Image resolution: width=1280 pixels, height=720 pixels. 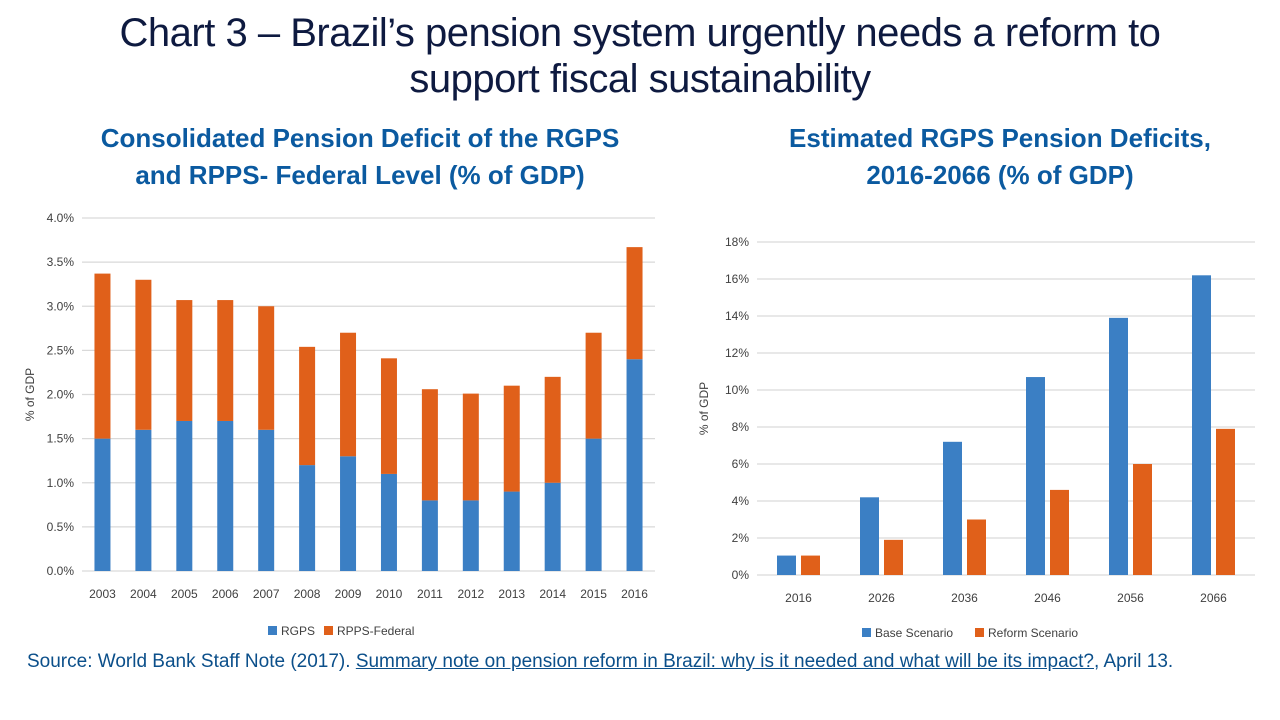 I want to click on y-tick-label: 2%, so click(x=741, y=538).